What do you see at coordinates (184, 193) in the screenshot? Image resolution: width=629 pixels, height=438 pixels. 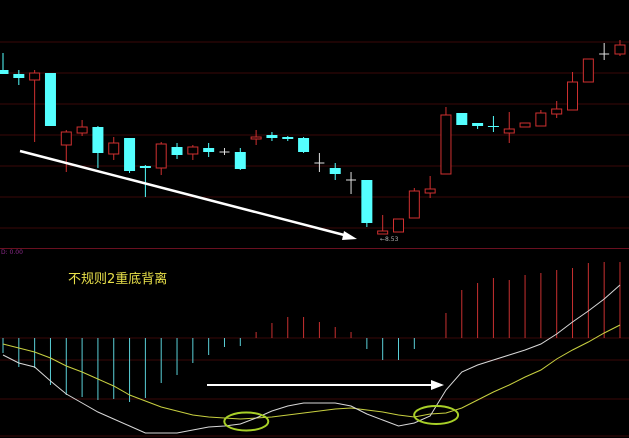 I see `divergence-arrow-line` at bounding box center [184, 193].